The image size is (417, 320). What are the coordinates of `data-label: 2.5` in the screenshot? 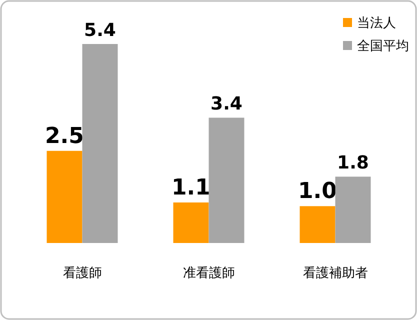 It's located at (64, 136).